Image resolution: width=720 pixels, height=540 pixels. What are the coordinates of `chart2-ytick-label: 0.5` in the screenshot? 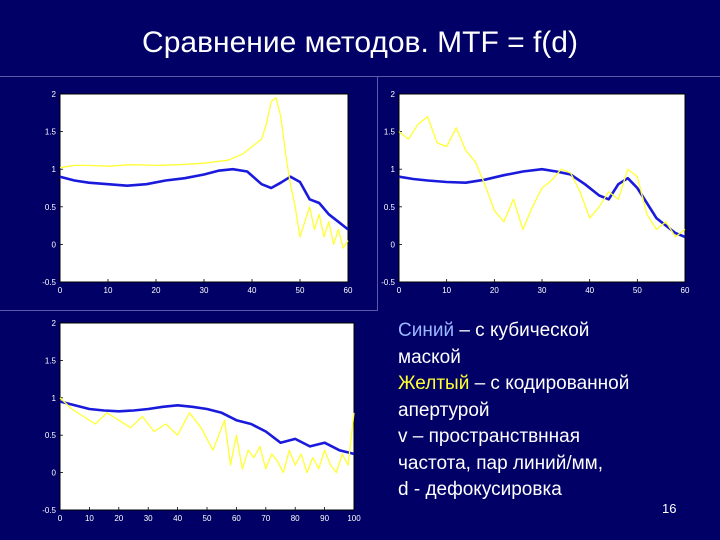 It's located at (390, 207).